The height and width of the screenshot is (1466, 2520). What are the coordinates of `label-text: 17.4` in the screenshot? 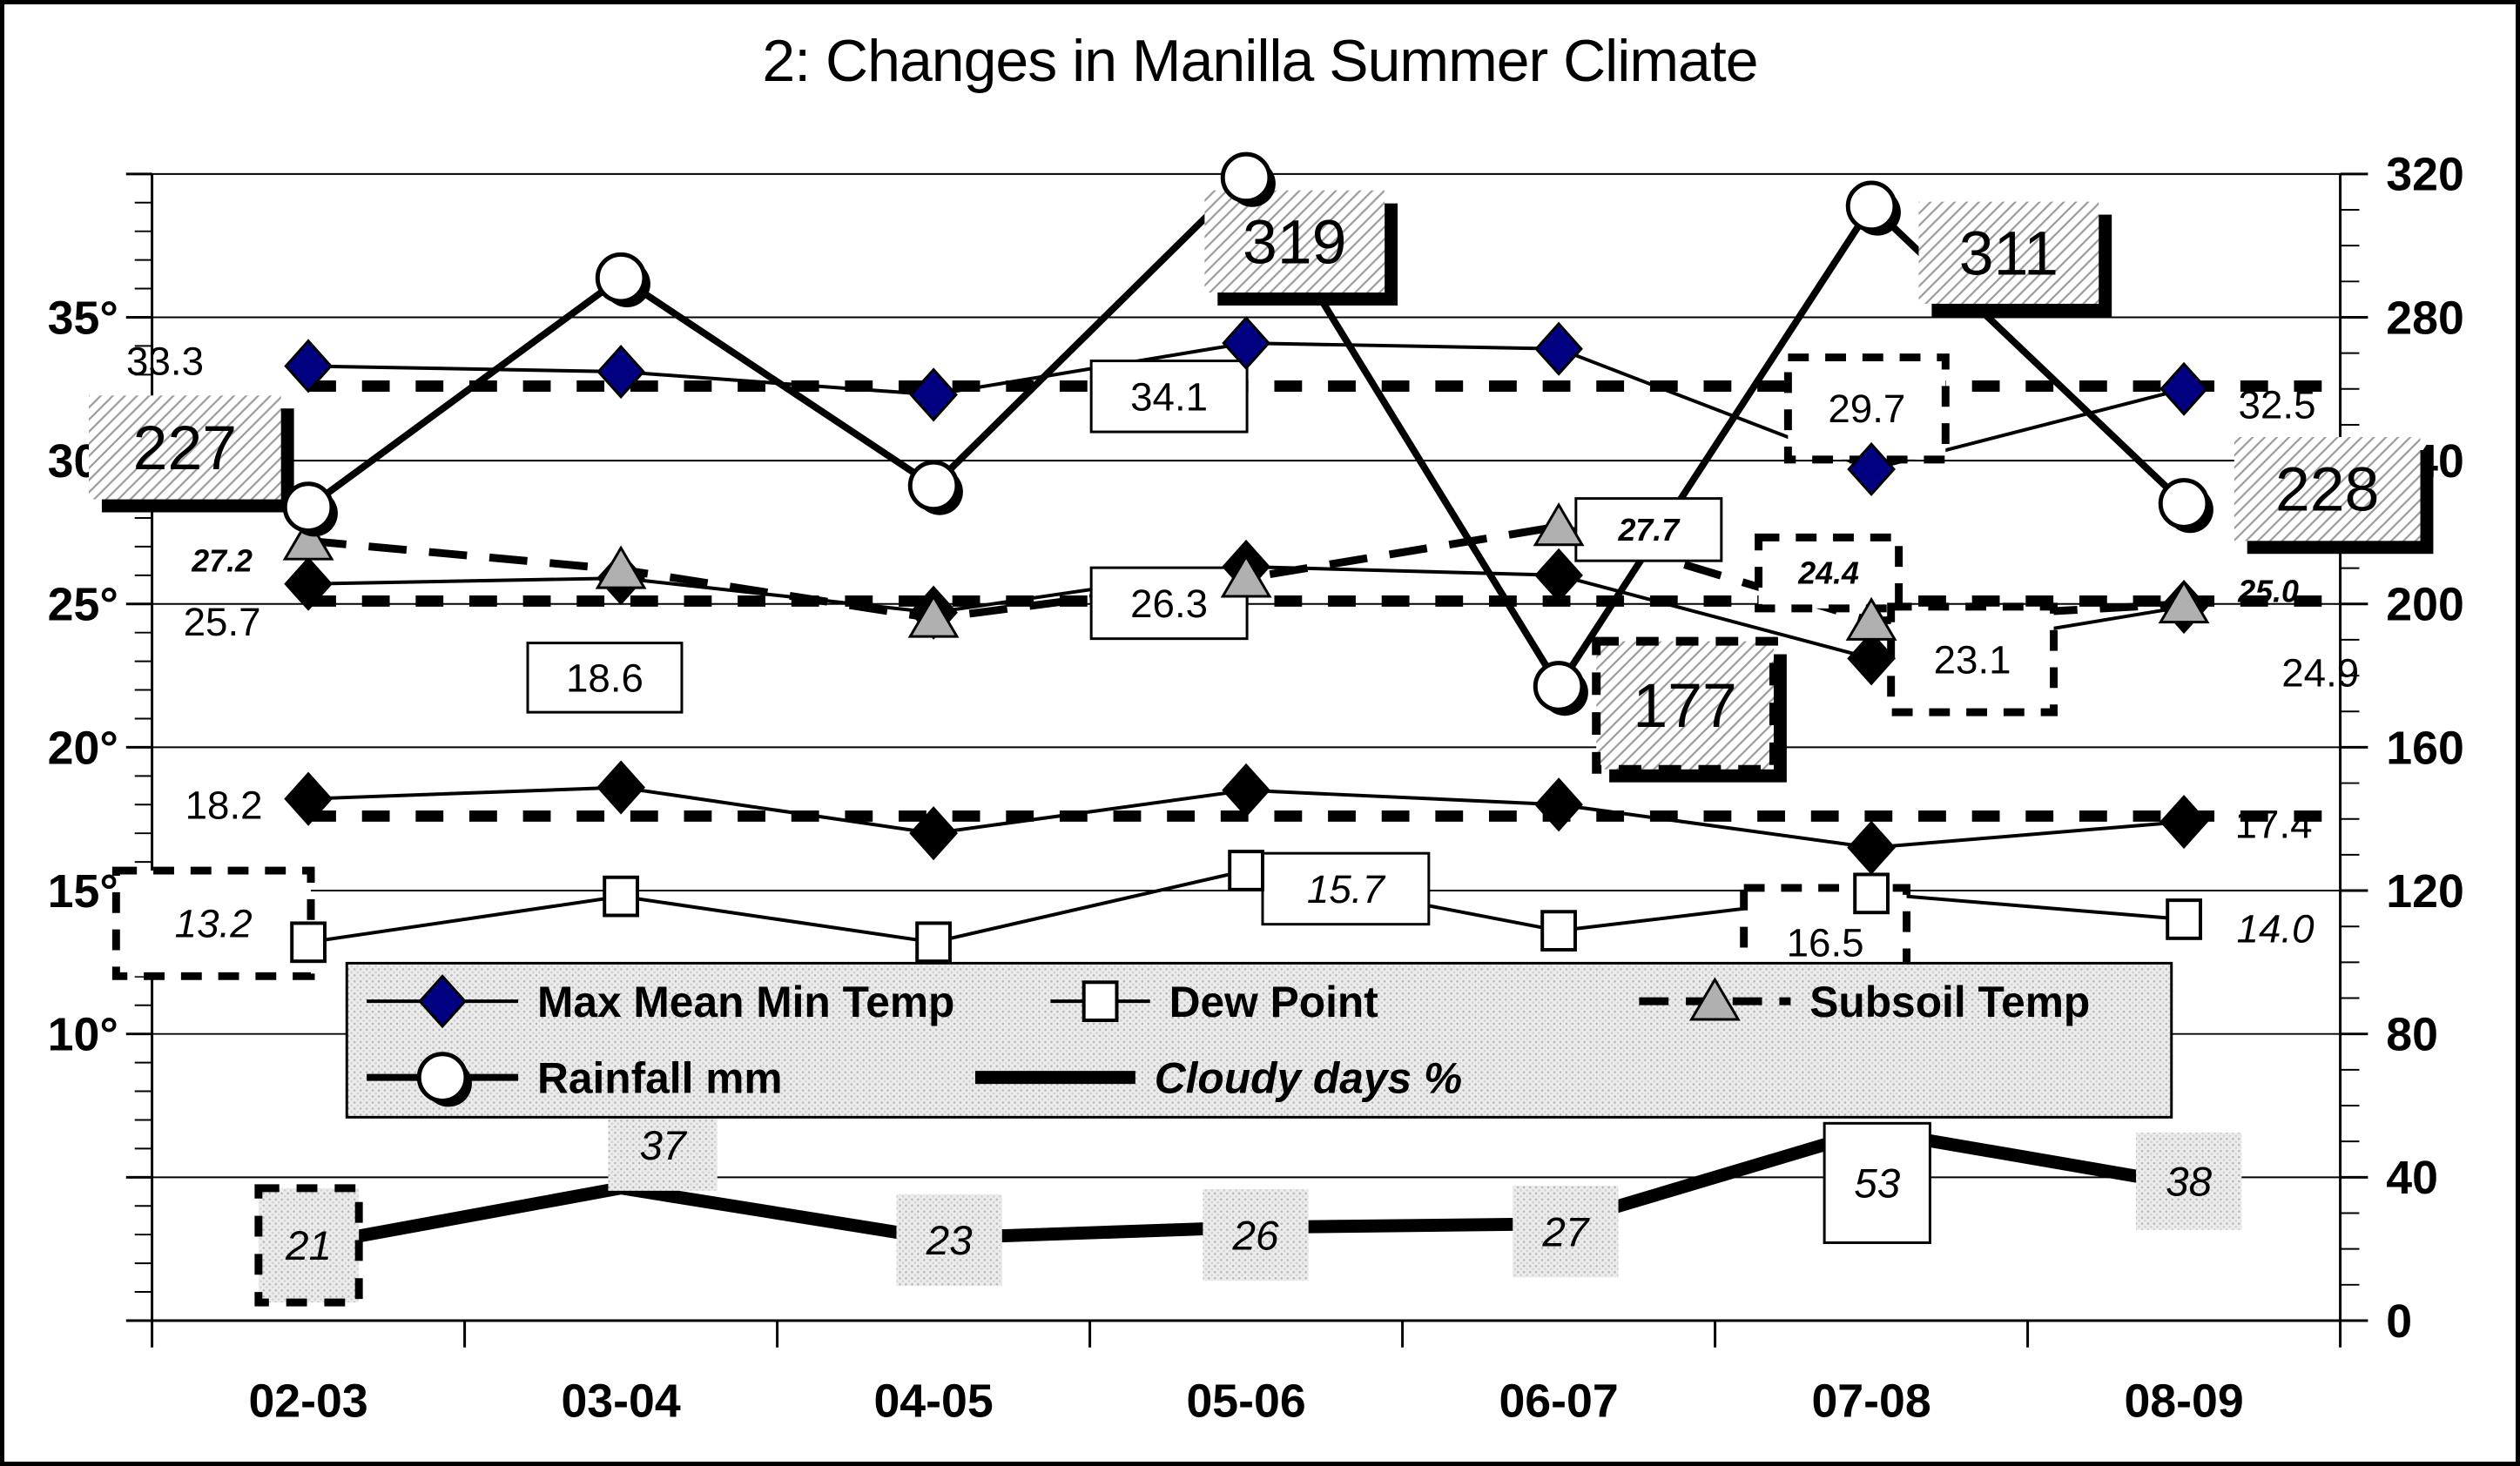 It's located at (2274, 824).